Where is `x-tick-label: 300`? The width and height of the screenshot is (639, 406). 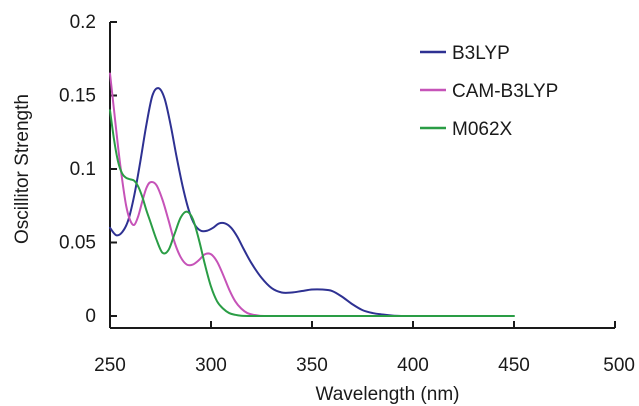 x-tick-label: 300 is located at coordinates (211, 365).